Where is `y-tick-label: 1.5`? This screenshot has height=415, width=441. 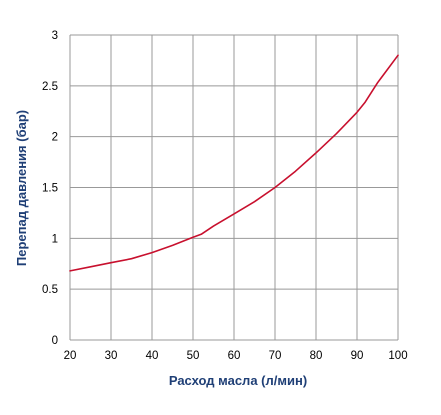 y-tick-label: 1.5 is located at coordinates (50, 189).